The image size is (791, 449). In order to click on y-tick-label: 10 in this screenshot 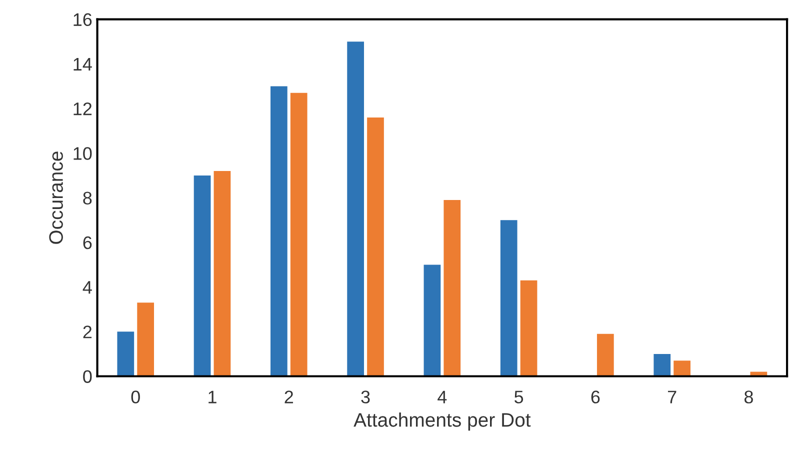, I will do `click(83, 153)`.